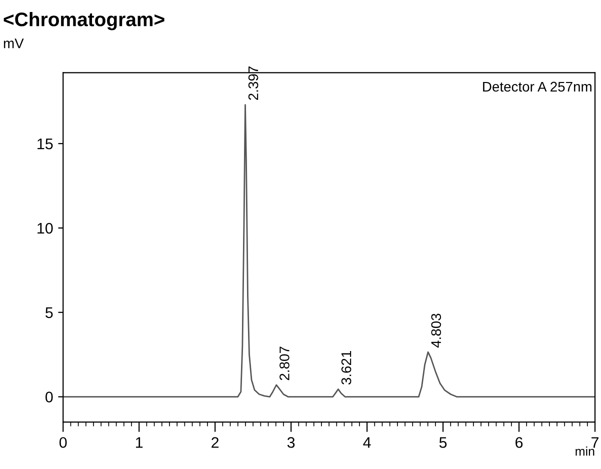 The image size is (601, 469). What do you see at coordinates (49, 397) in the screenshot?
I see `y-tick-label: 0` at bounding box center [49, 397].